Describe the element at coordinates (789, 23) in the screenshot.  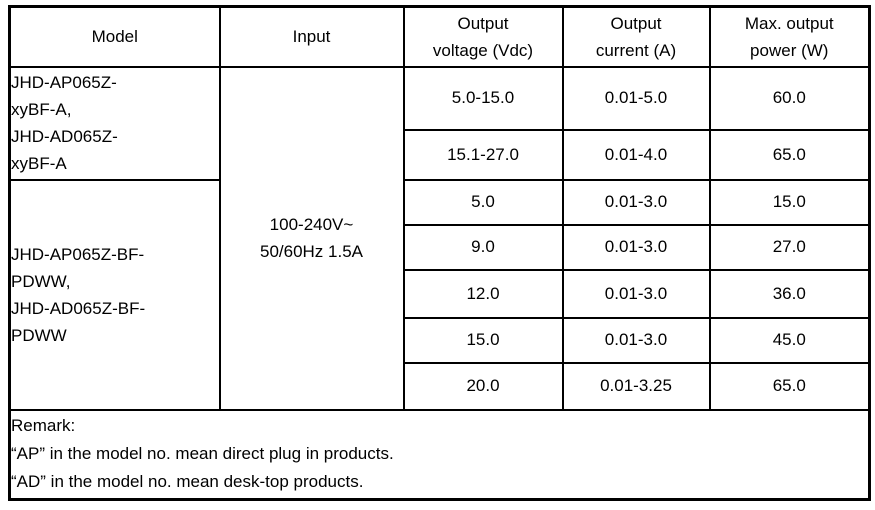
I see `col-header-max-power-line1: Max. output` at that location.